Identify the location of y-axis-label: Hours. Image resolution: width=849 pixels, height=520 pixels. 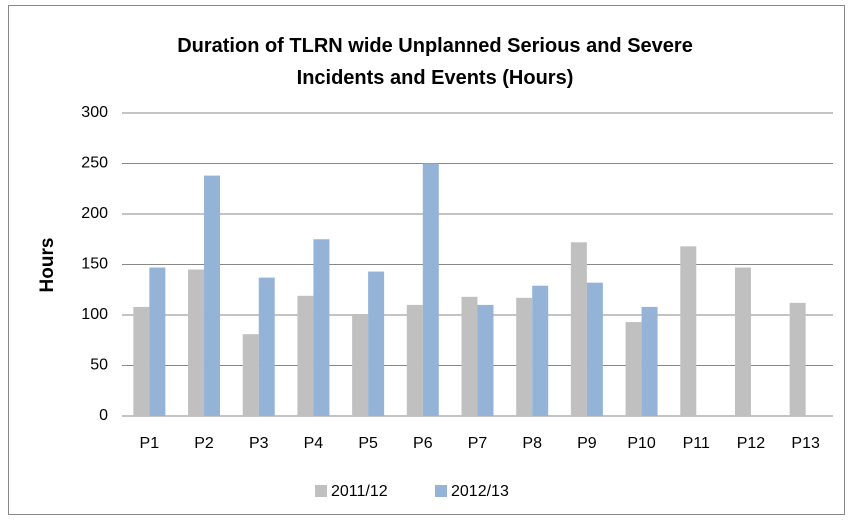
(47, 265).